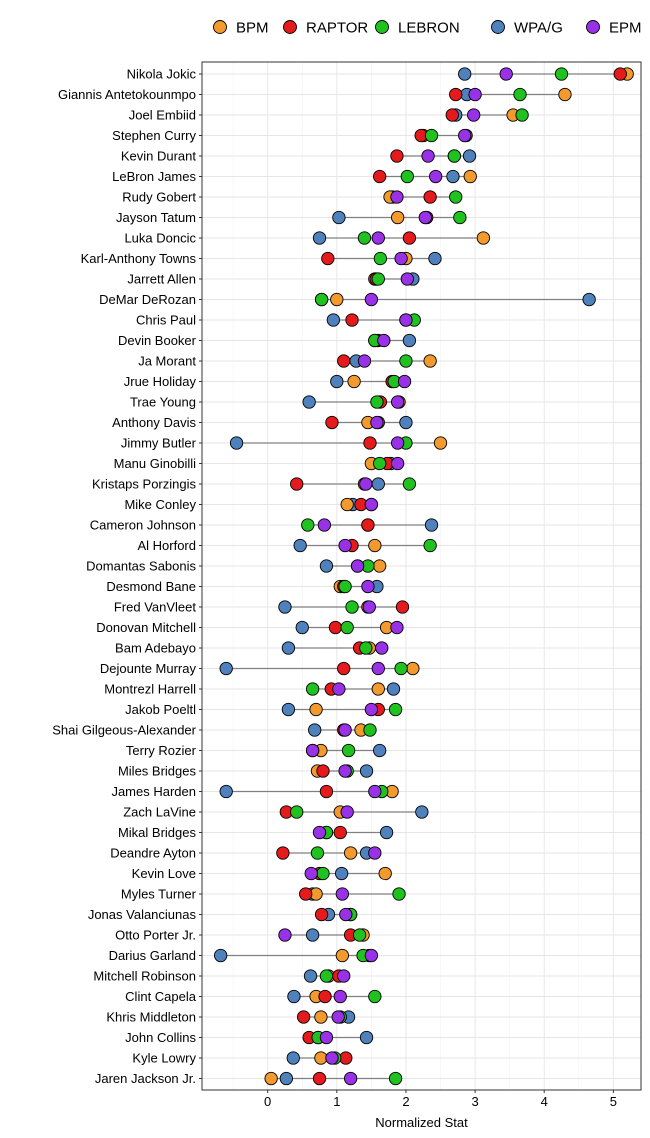 Image resolution: width=650 pixels, height=1138 pixels. I want to click on y-tick-label: Ja Morant, so click(167, 361).